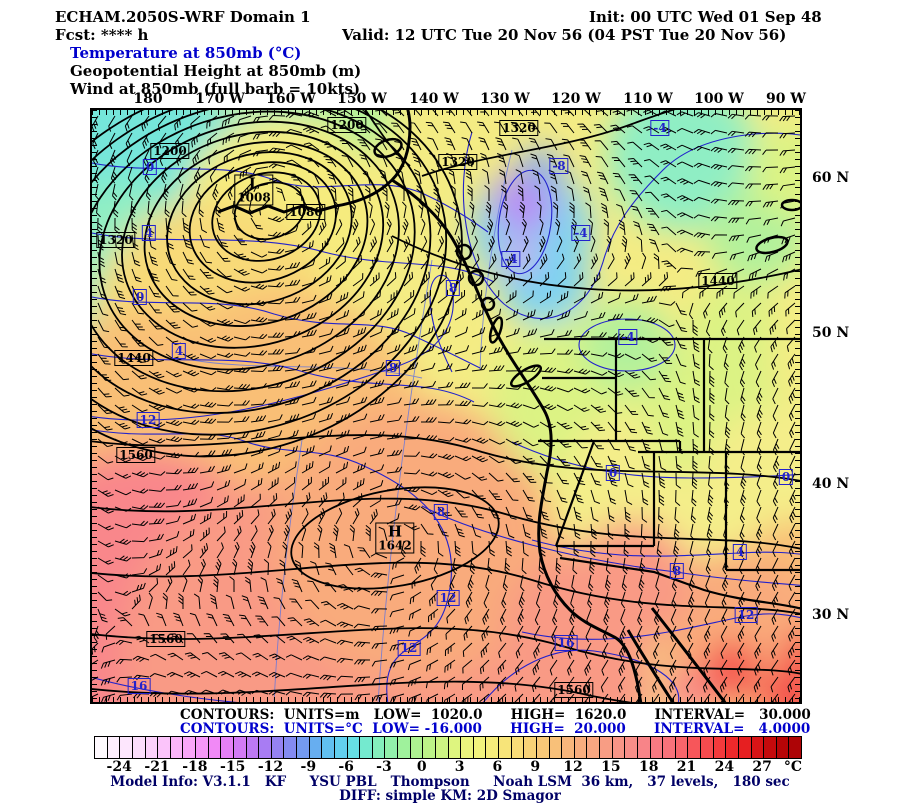 The height and width of the screenshot is (804, 900). Describe the element at coordinates (148, 99) in the screenshot. I see `longitude-tick-label: 180` at that location.